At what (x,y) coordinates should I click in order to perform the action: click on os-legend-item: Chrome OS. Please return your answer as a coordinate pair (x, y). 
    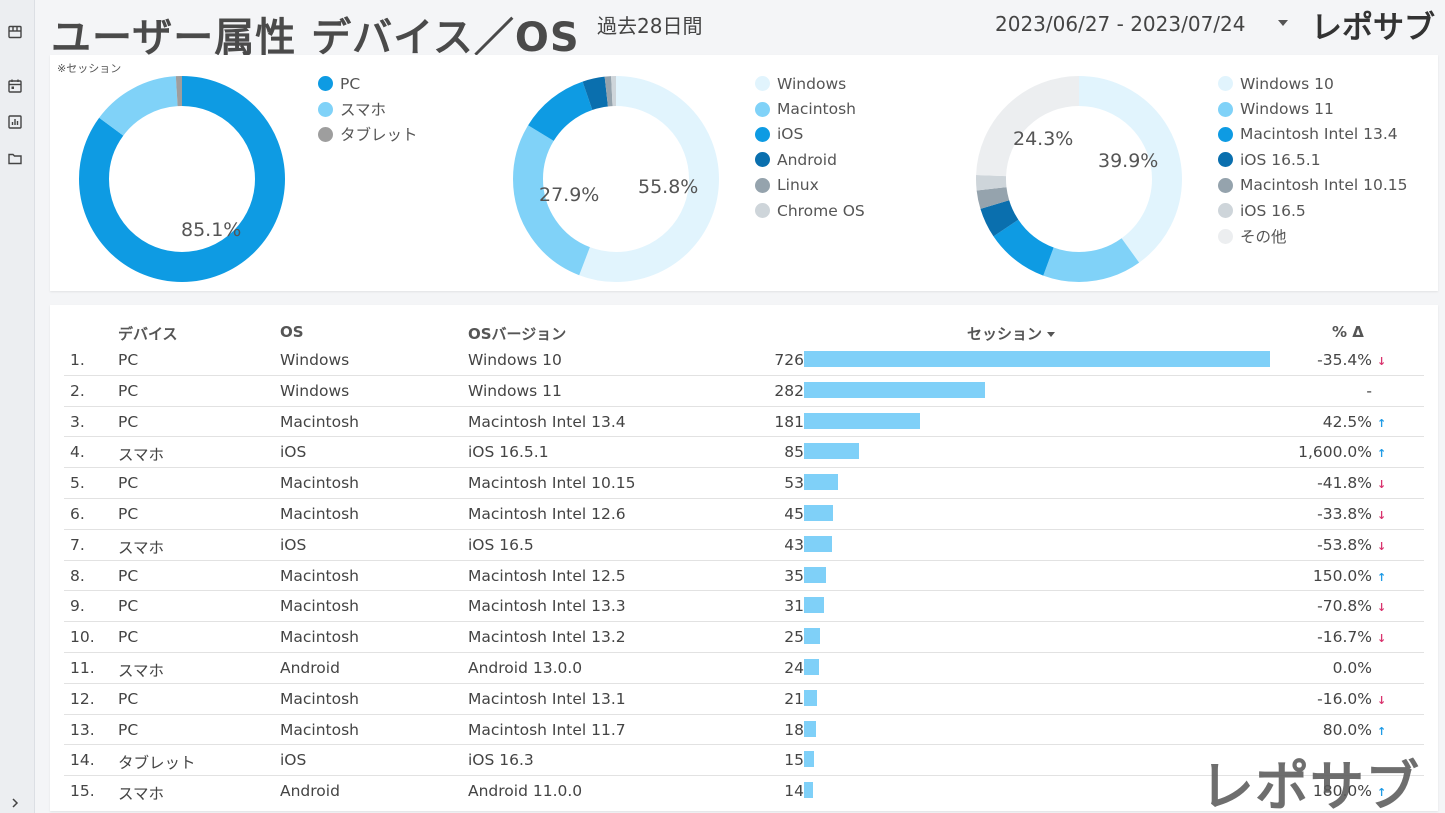
    Looking at the image, I should click on (810, 210).